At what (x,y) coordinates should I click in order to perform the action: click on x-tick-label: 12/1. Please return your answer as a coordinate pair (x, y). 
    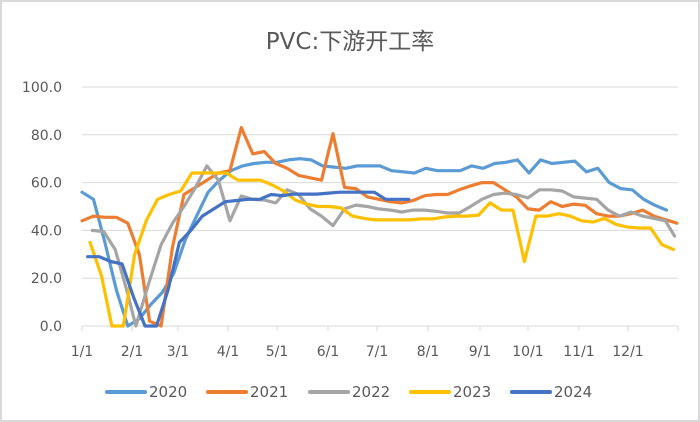
    Looking at the image, I should click on (627, 352).